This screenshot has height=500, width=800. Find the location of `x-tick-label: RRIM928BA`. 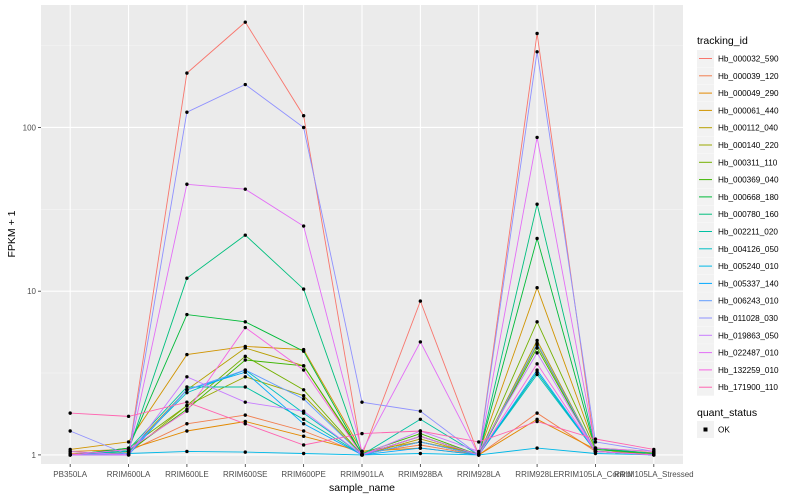

x-tick-label: RRIM928BA is located at coordinates (420, 474).